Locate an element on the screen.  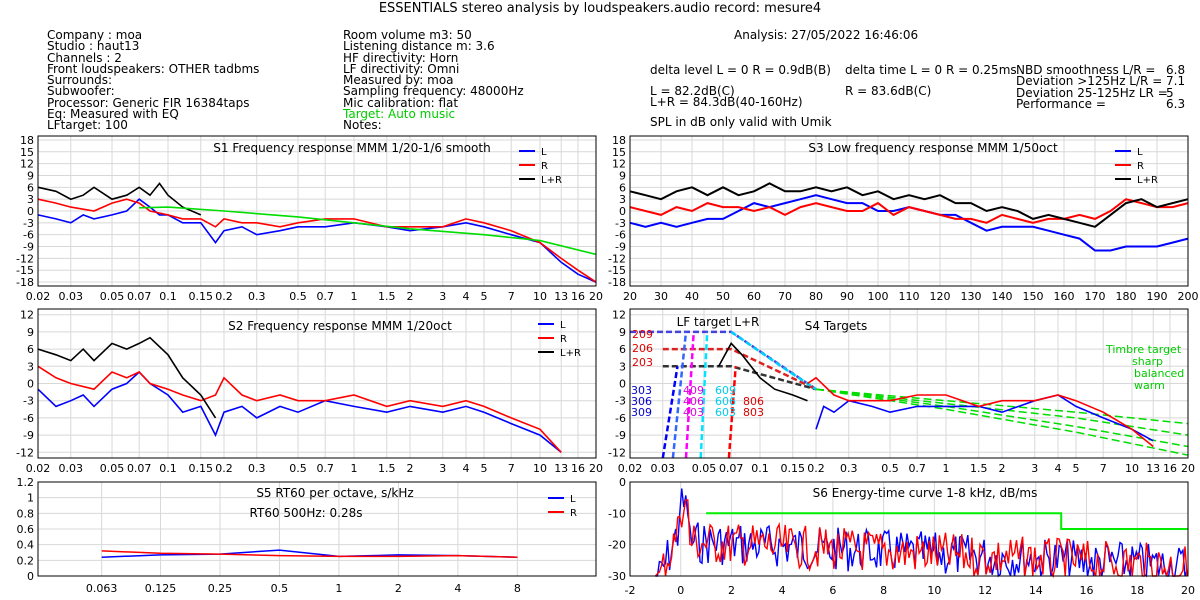
s4-lf-cyan-slope is located at coordinates (704, 395).